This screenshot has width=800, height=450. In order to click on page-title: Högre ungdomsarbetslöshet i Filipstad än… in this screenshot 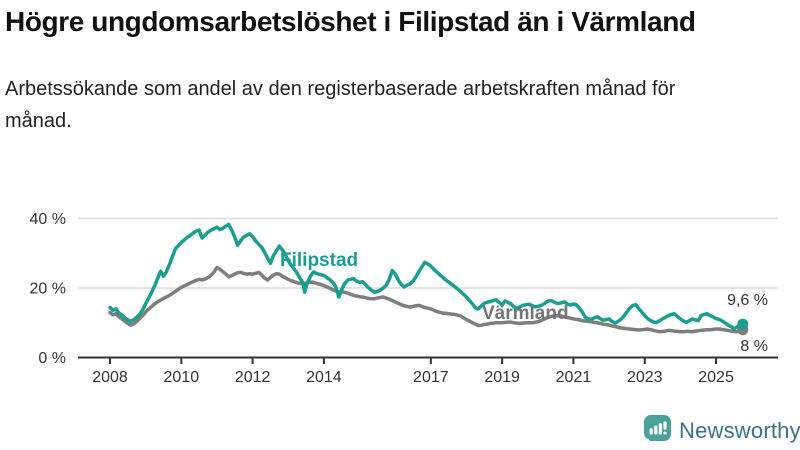, I will do `click(350, 21)`.